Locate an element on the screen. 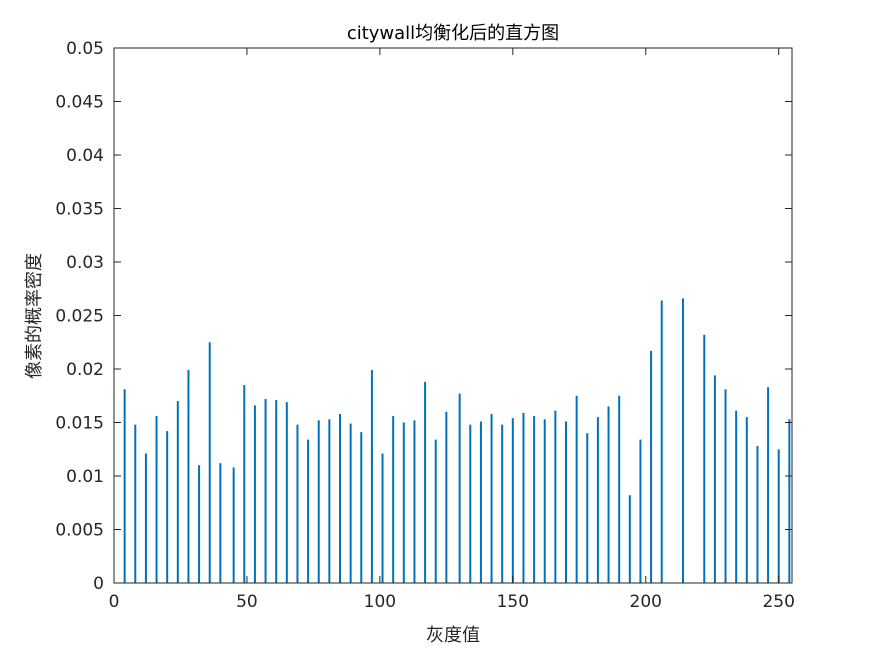  x-tick-label: 150 is located at coordinates (513, 602).